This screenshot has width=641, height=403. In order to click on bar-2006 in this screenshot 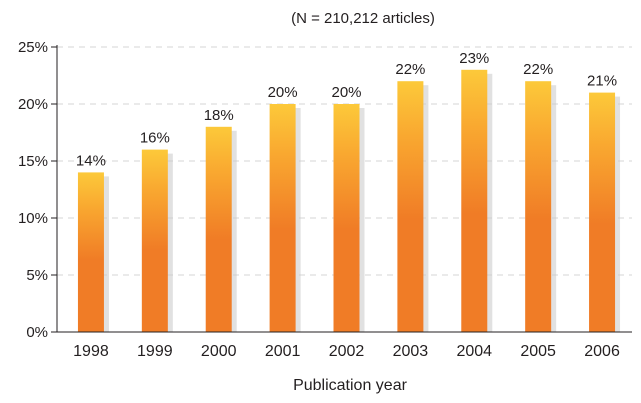, I will do `click(602, 212)`.